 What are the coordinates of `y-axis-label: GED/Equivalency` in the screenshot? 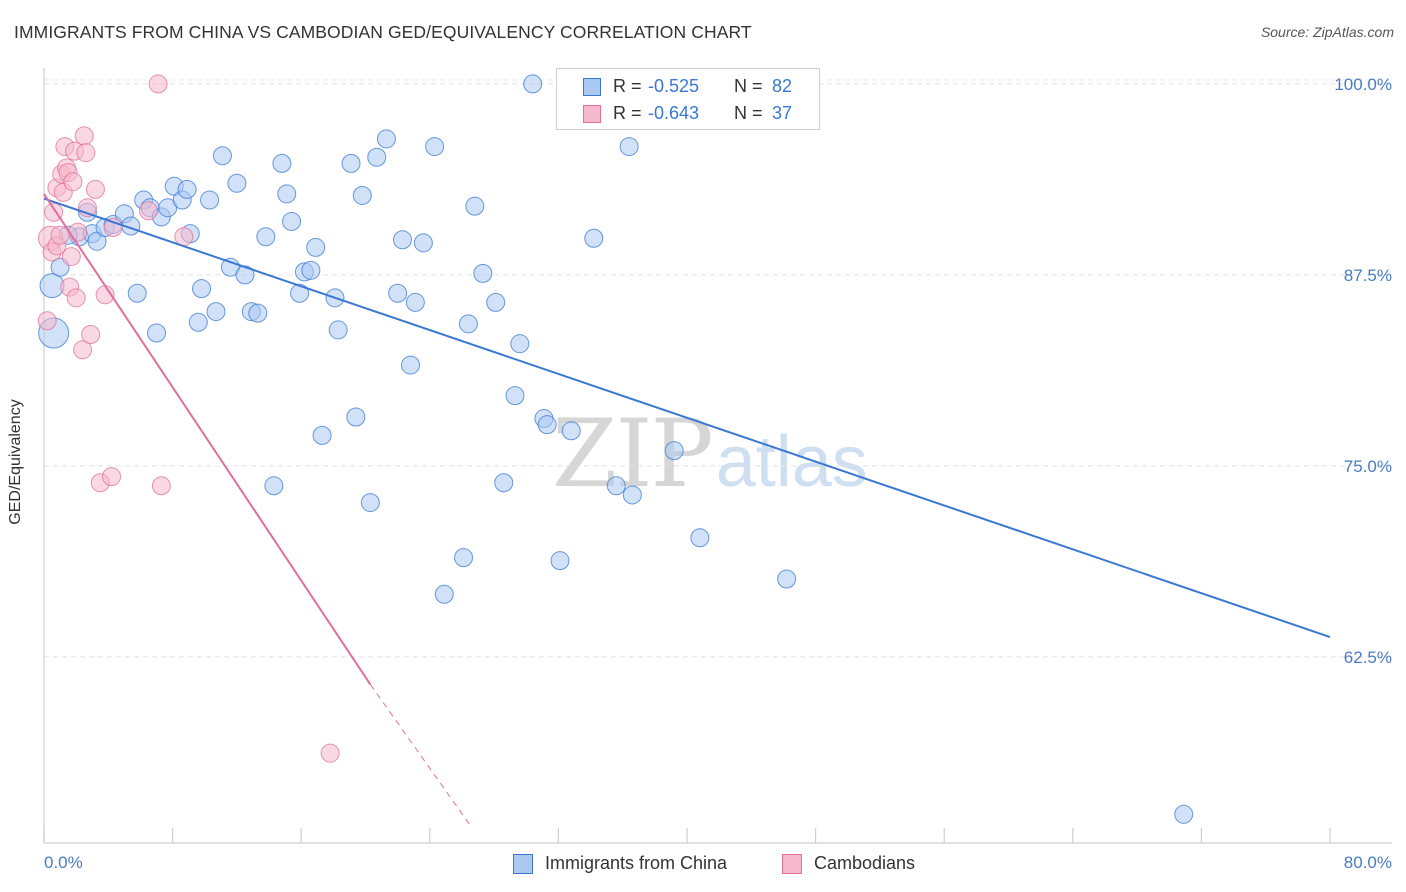 It's located at (15, 462).